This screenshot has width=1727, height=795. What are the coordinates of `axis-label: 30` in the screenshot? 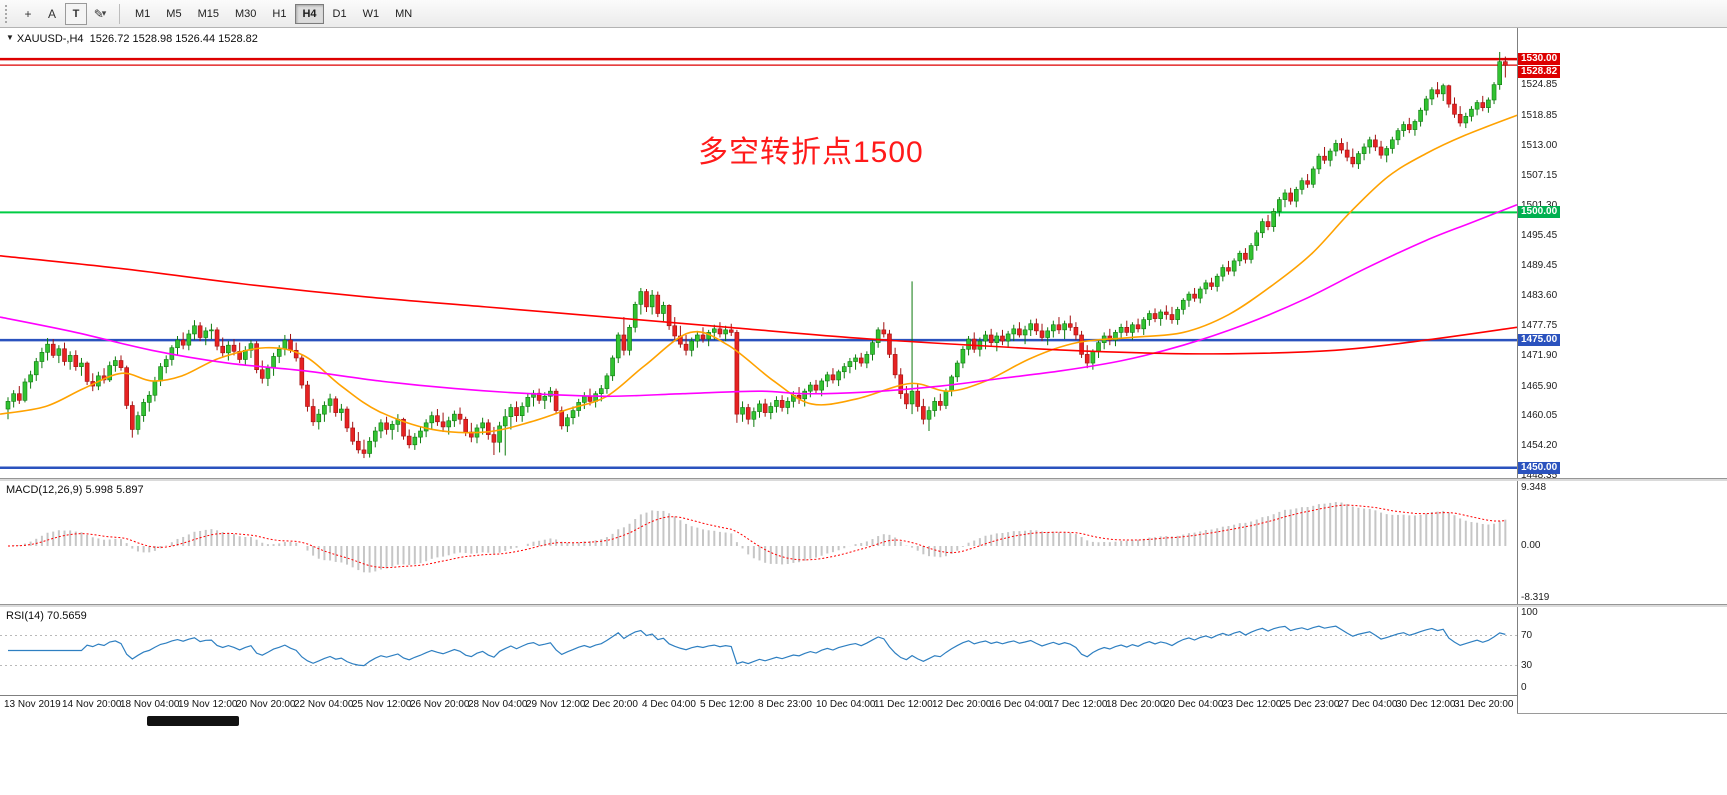 It's located at (1527, 665).